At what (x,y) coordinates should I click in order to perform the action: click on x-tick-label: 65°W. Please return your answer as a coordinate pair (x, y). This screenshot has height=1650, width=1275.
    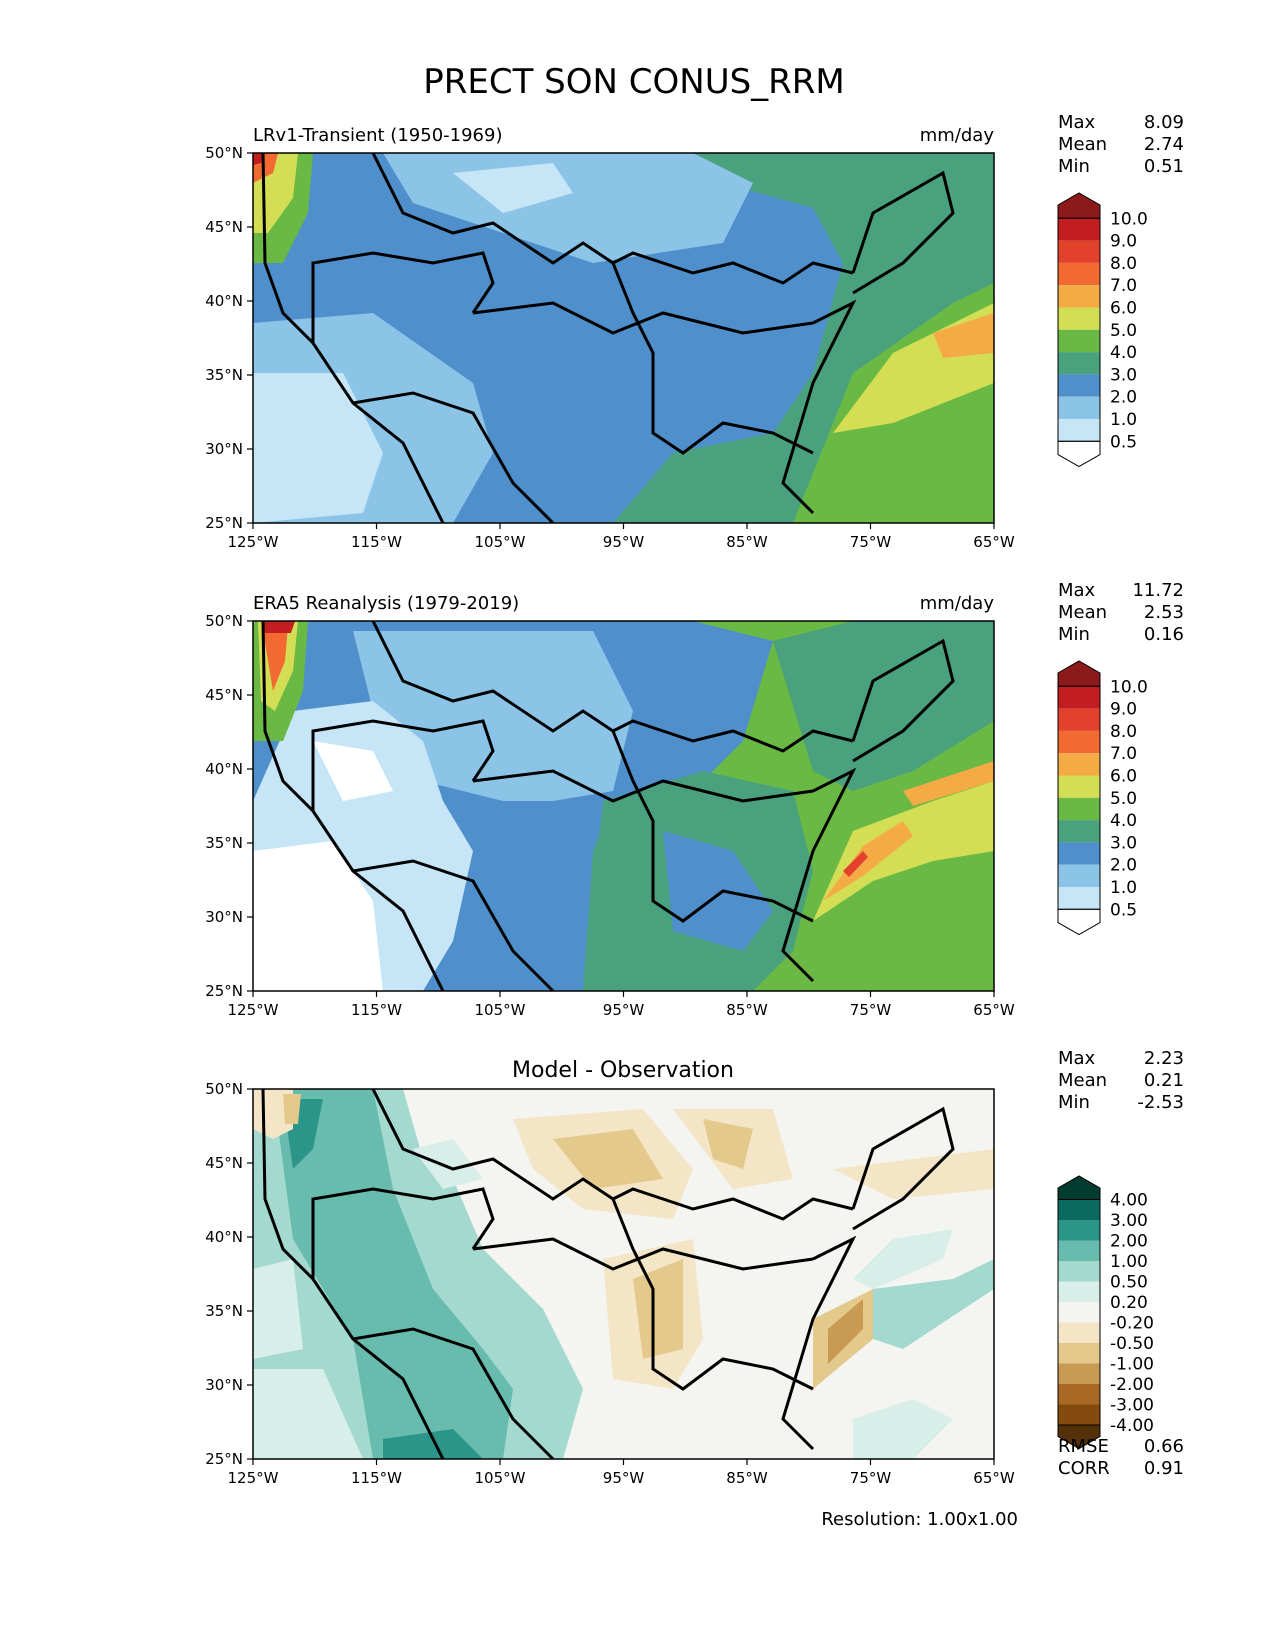
    Looking at the image, I should click on (994, 542).